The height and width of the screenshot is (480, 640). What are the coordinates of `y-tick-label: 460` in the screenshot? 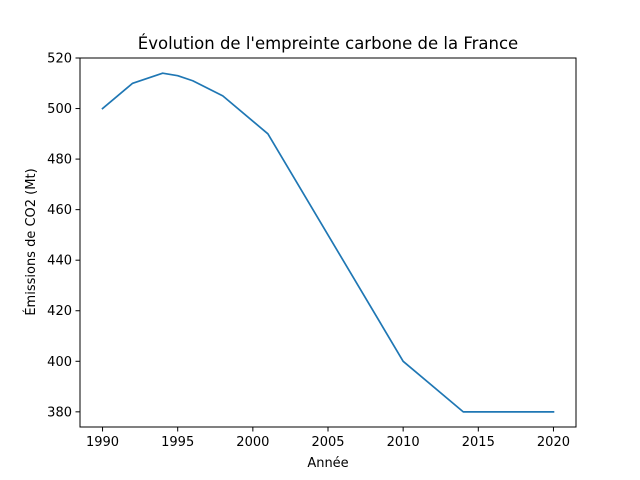 It's located at (59, 210).